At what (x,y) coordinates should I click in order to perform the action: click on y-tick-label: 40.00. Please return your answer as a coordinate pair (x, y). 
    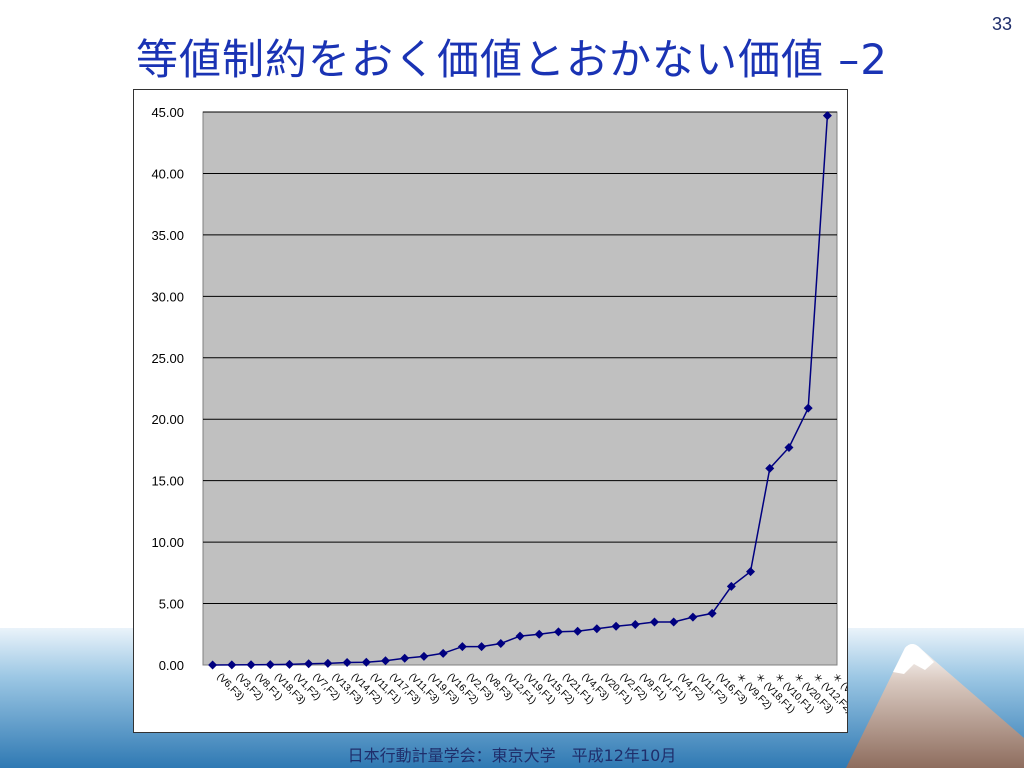
    Looking at the image, I should click on (167, 173).